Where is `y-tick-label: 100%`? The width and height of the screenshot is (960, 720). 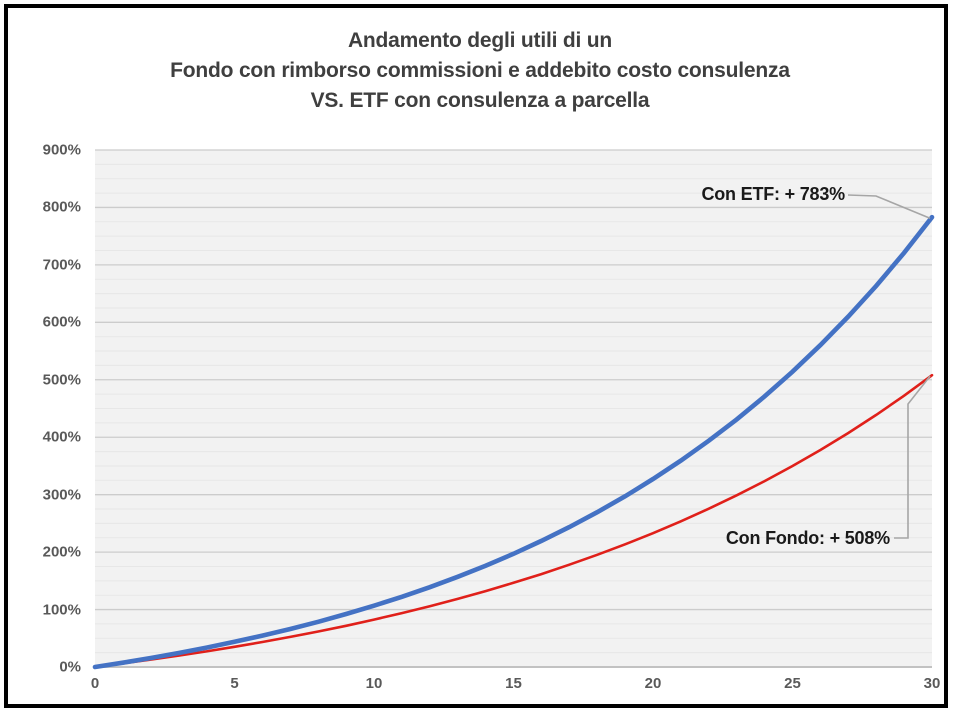
y-tick-label: 100% is located at coordinates (61, 610).